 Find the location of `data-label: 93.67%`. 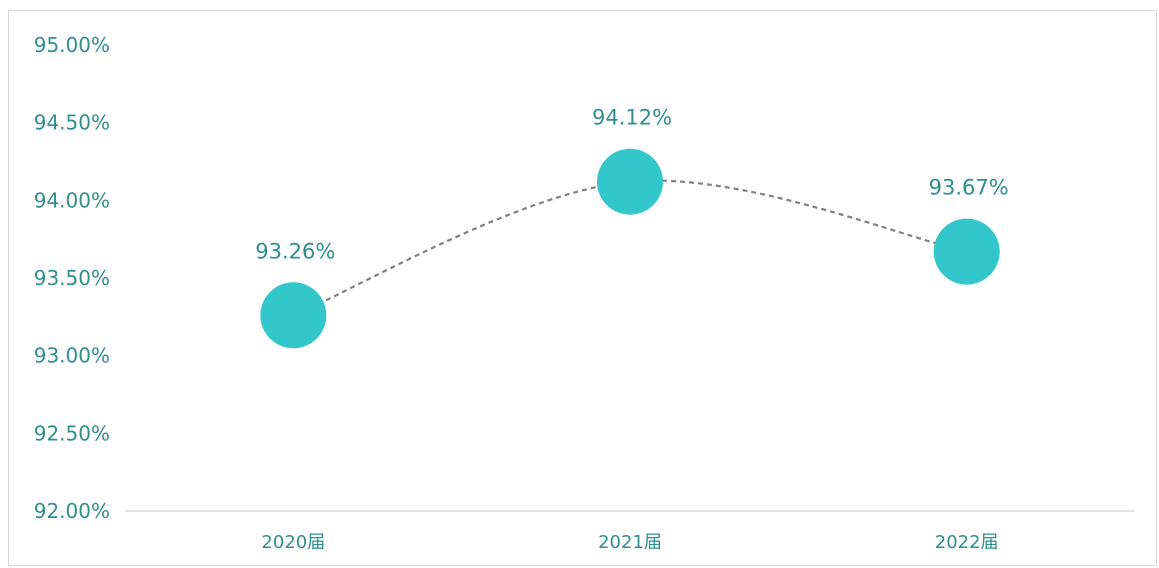

data-label: 93.67% is located at coordinates (969, 188).